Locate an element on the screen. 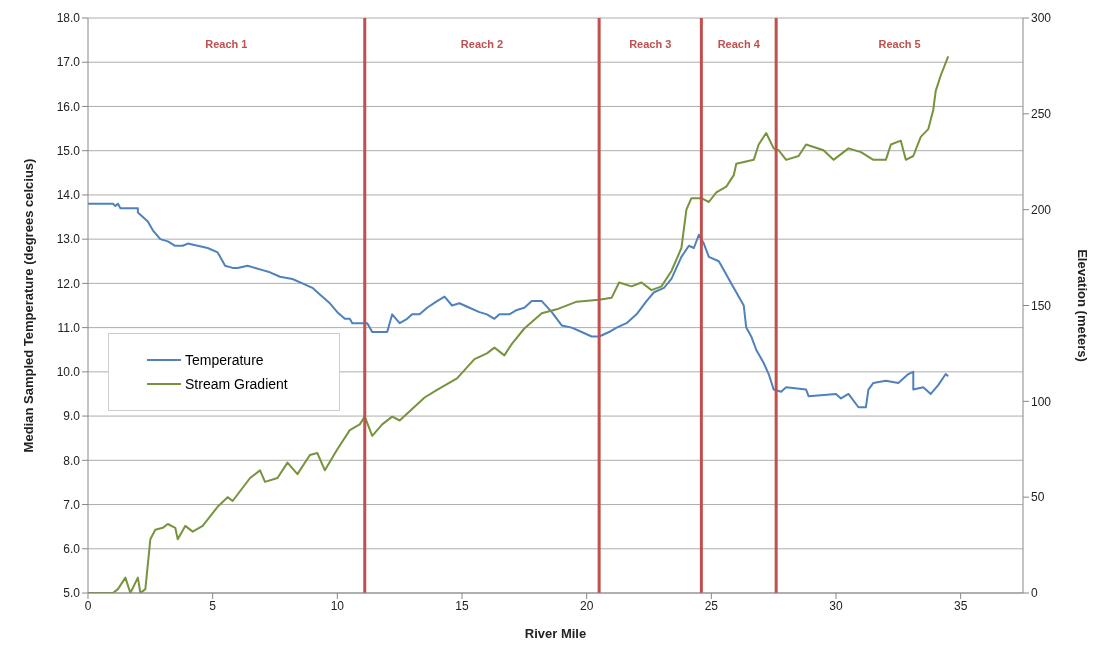 The height and width of the screenshot is (662, 1101). y2-tick-label: 250 is located at coordinates (1041, 114).